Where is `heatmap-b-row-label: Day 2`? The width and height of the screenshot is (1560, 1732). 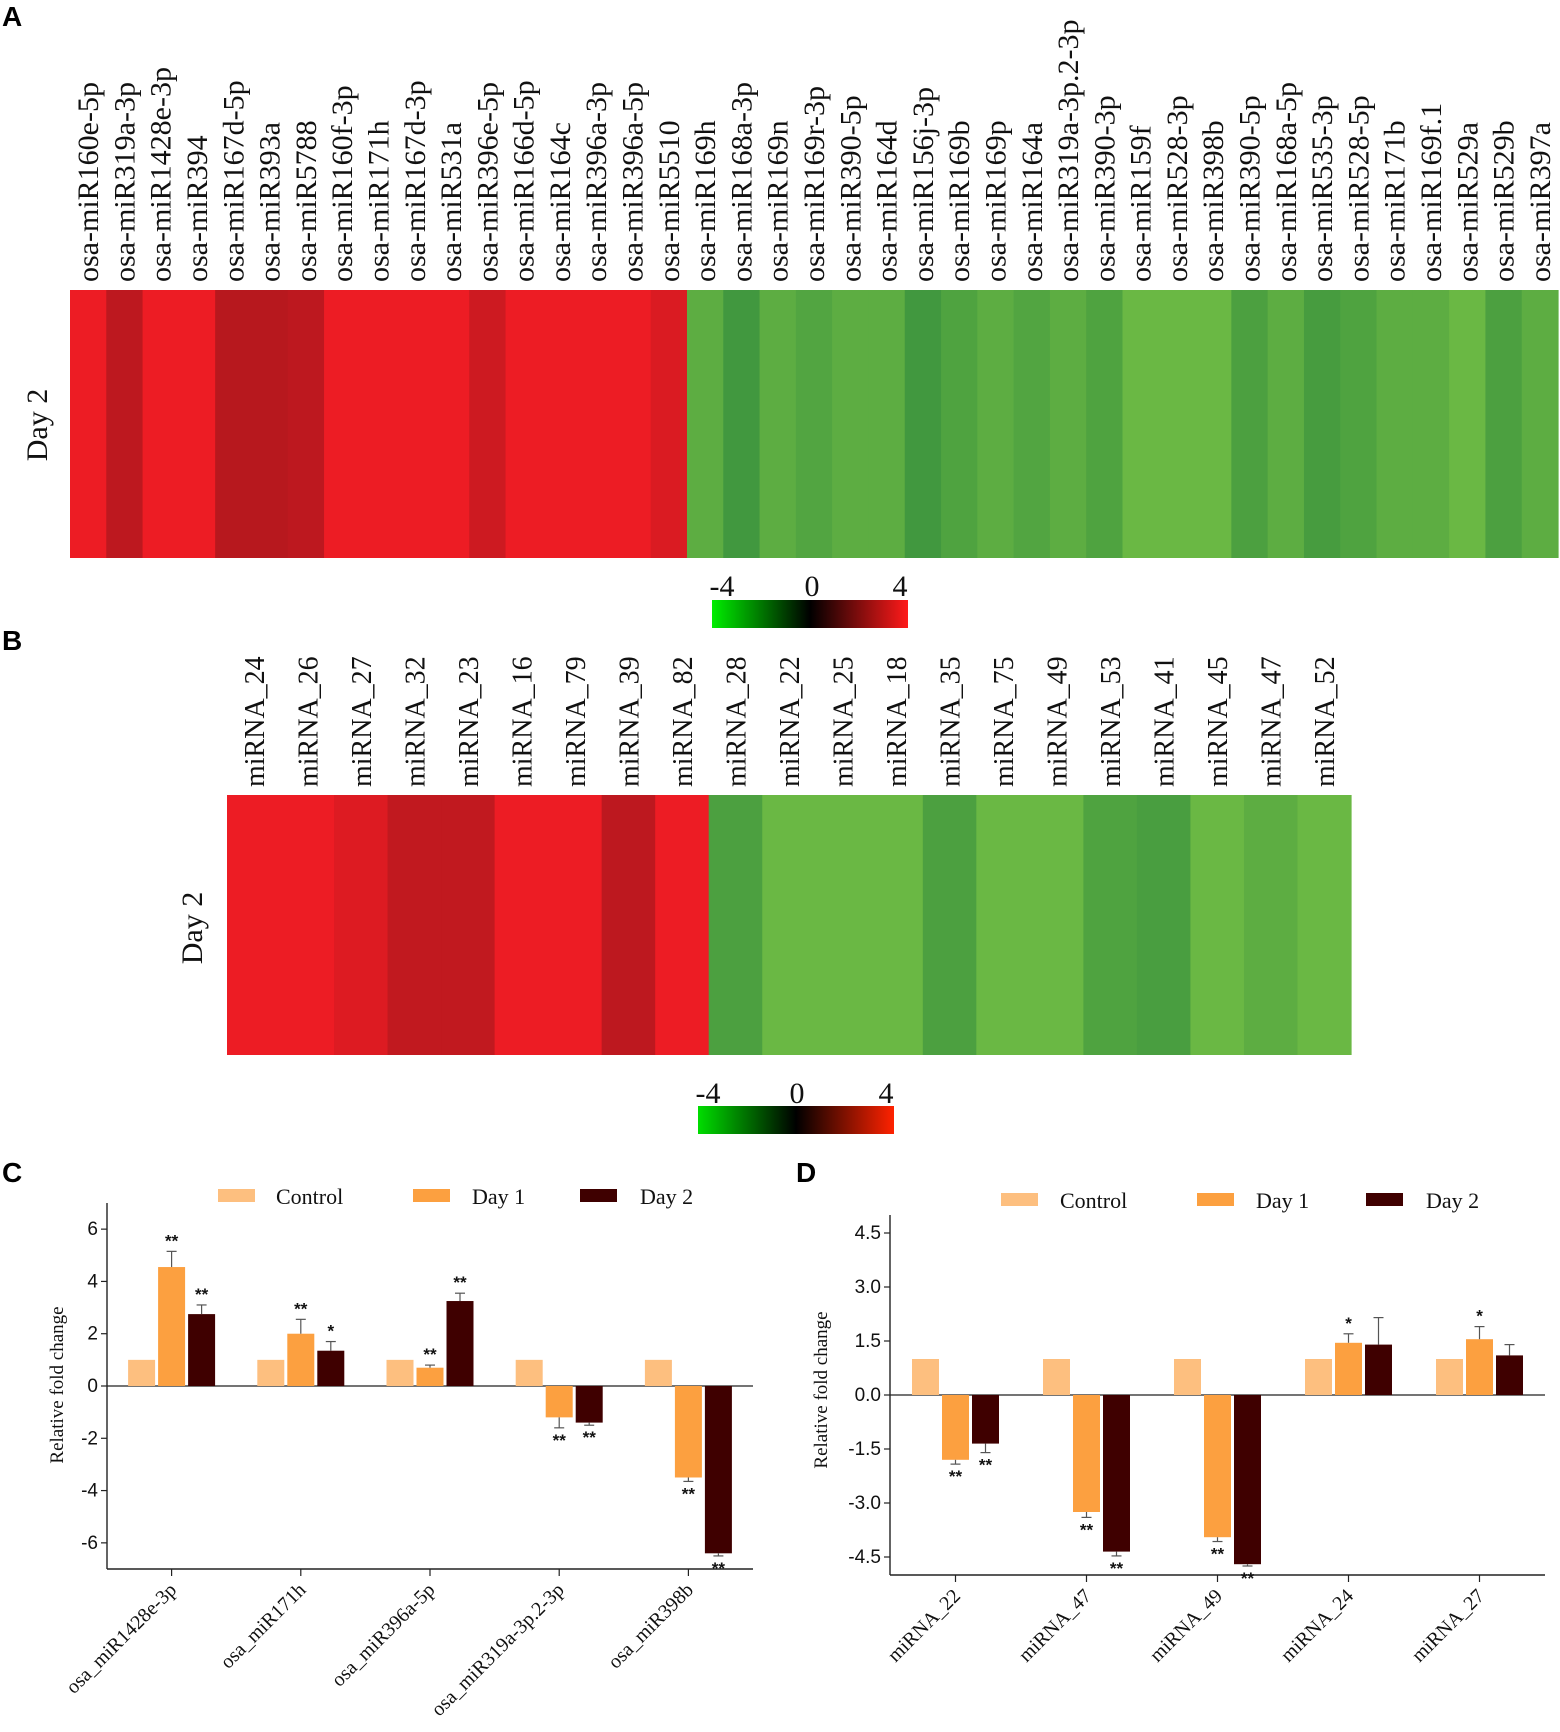 heatmap-b-row-label: Day 2 is located at coordinates (192, 928).